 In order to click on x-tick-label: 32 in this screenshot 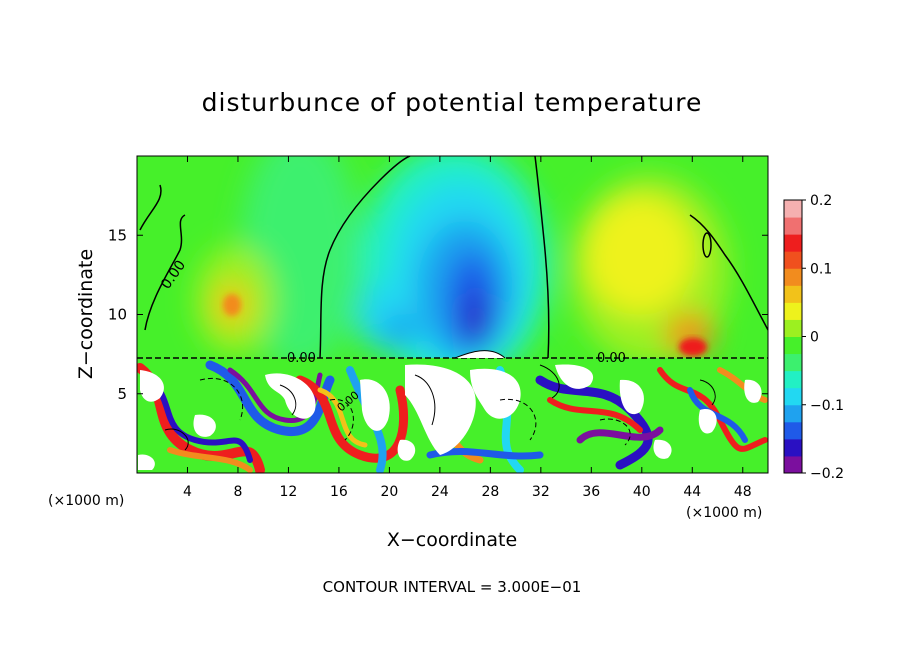, I will do `click(541, 492)`.